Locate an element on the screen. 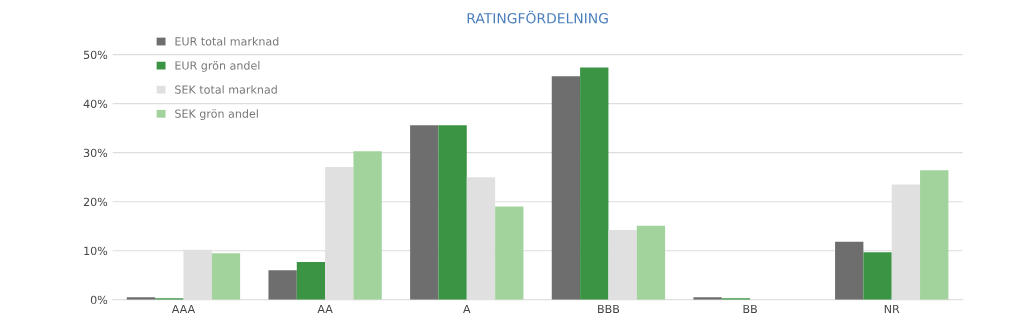 This screenshot has width=1024, height=333. x-tick-label: A is located at coordinates (467, 308).